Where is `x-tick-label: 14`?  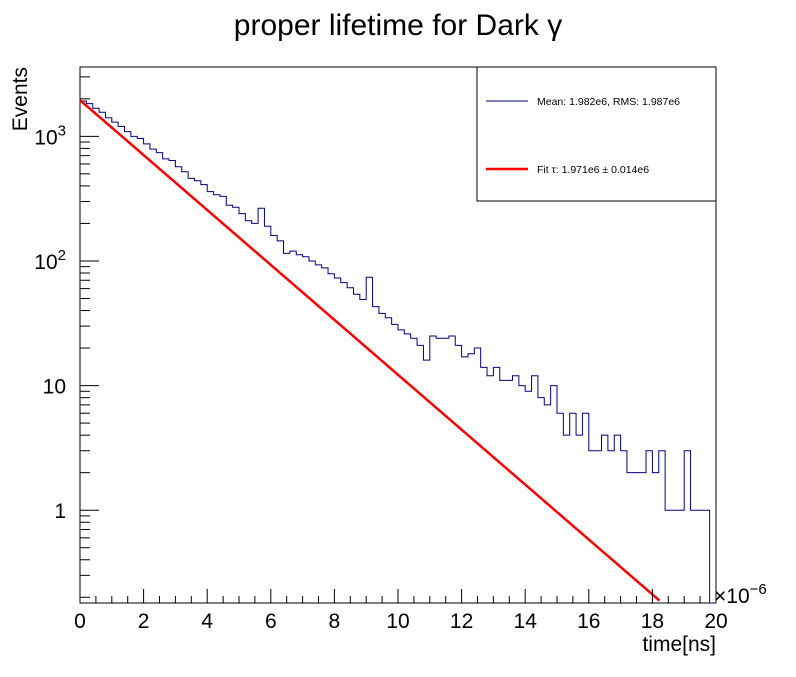 x-tick-label: 14 is located at coordinates (526, 621).